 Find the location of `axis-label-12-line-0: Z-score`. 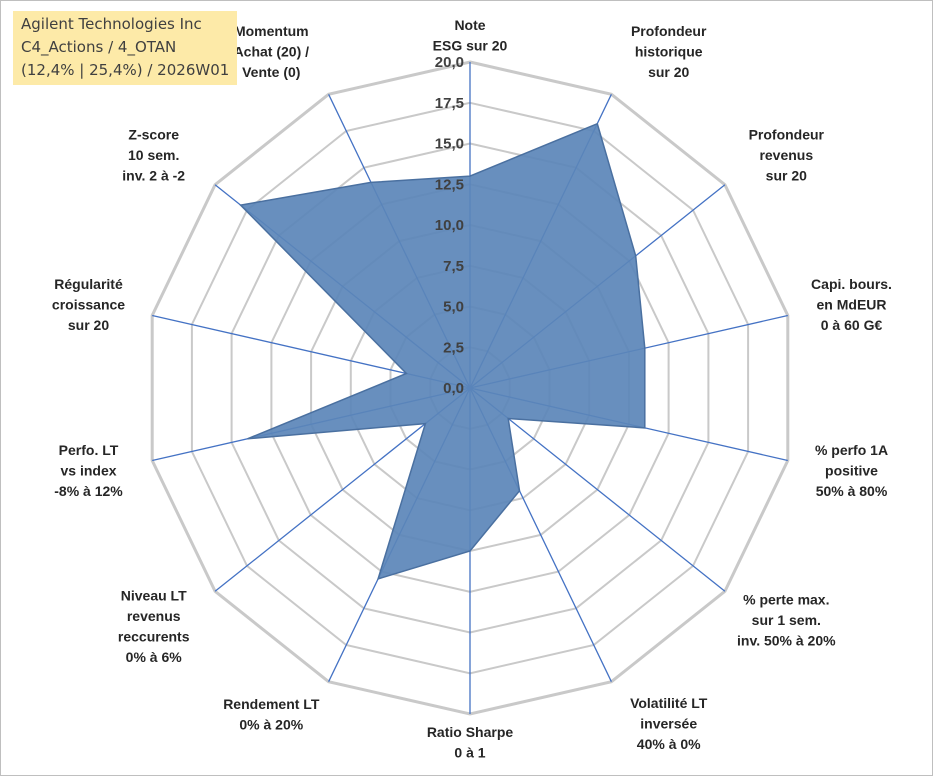

axis-label-12-line-0: Z-score is located at coordinates (153, 135).